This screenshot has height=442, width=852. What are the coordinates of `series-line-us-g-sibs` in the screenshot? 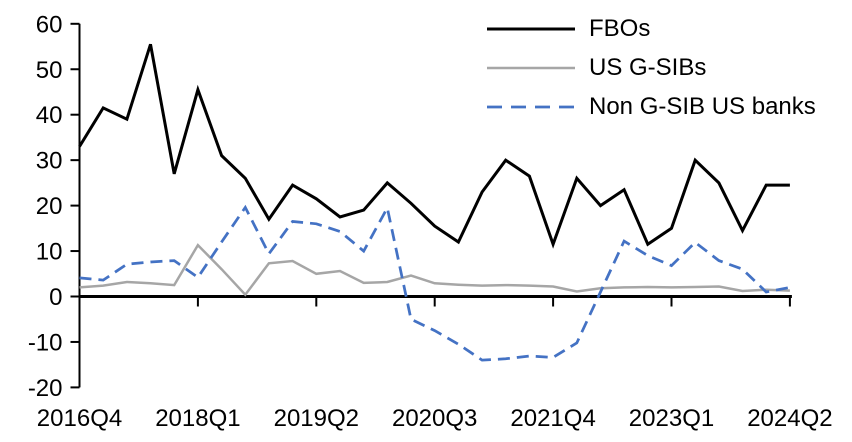 It's located at (434, 270).